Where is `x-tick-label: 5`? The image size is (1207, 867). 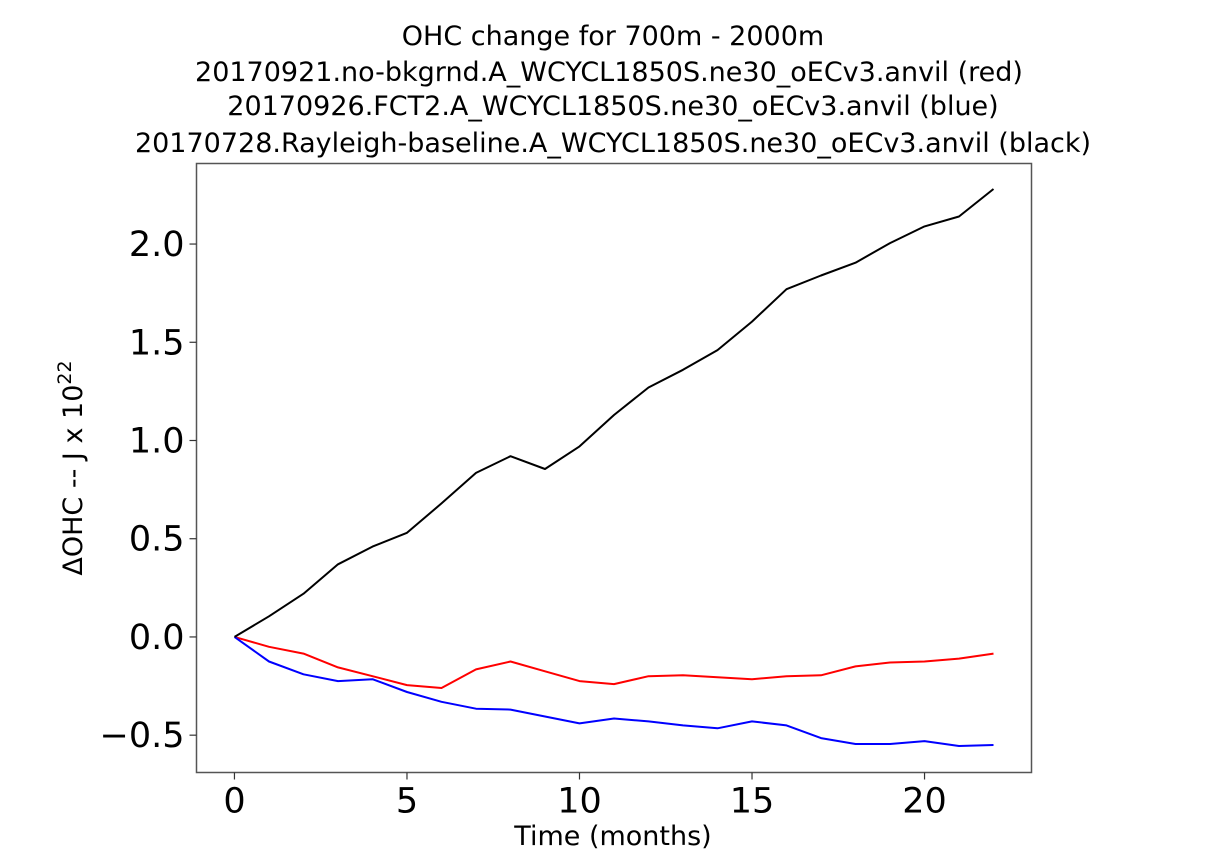 x-tick-label: 5 is located at coordinates (407, 802).